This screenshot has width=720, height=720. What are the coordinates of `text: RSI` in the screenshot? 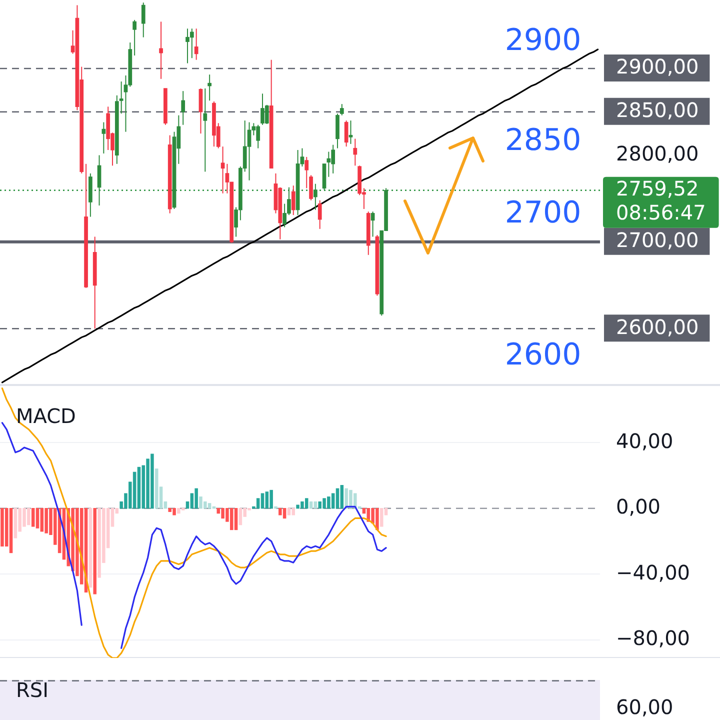 It's located at (32, 690).